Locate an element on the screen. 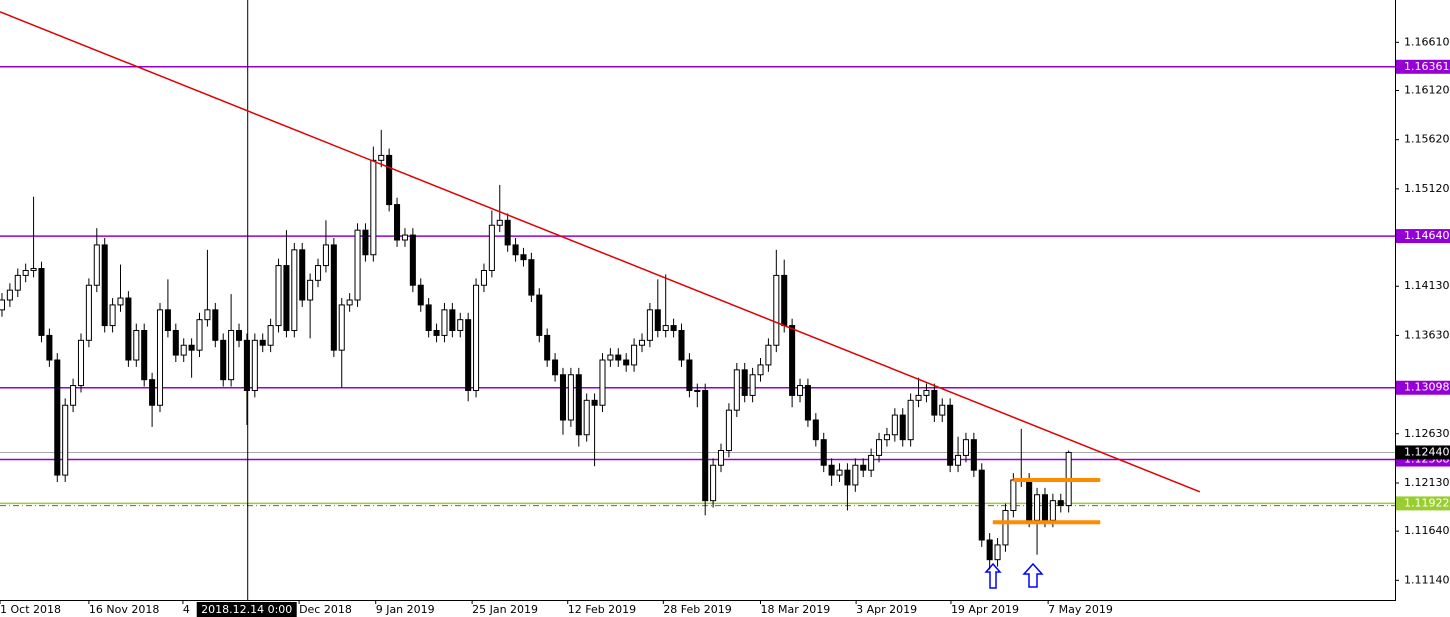 The image size is (1450, 617). crosshair-label-box is located at coordinates (246, 609).